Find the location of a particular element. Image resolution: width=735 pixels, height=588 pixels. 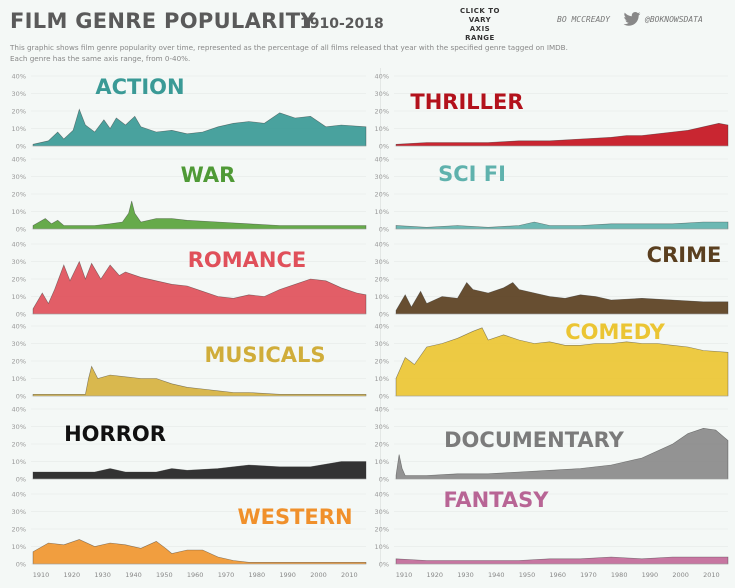

genre-label-documentary: DOCUMENTARY is located at coordinates (534, 440).